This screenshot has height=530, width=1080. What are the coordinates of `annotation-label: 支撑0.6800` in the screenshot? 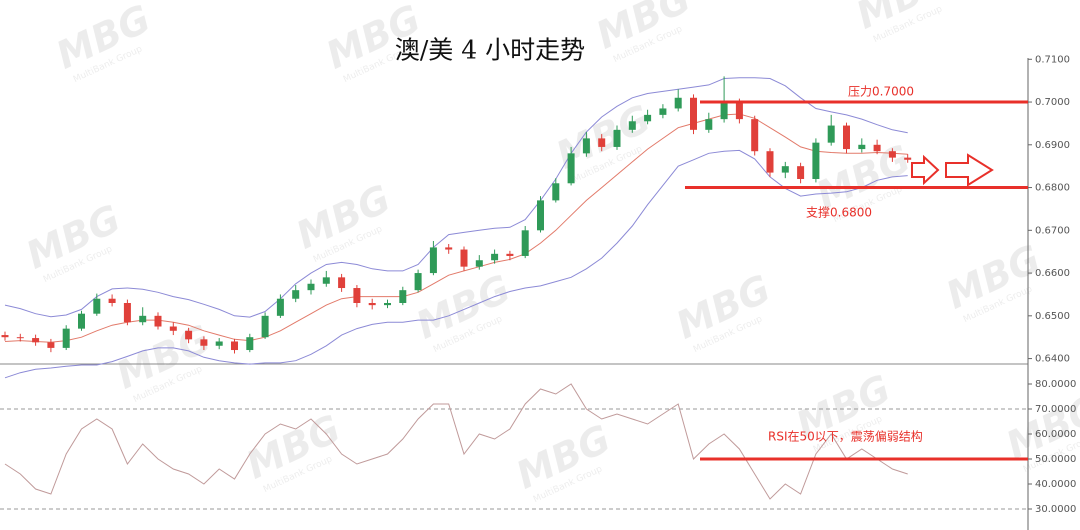 It's located at (839, 212).